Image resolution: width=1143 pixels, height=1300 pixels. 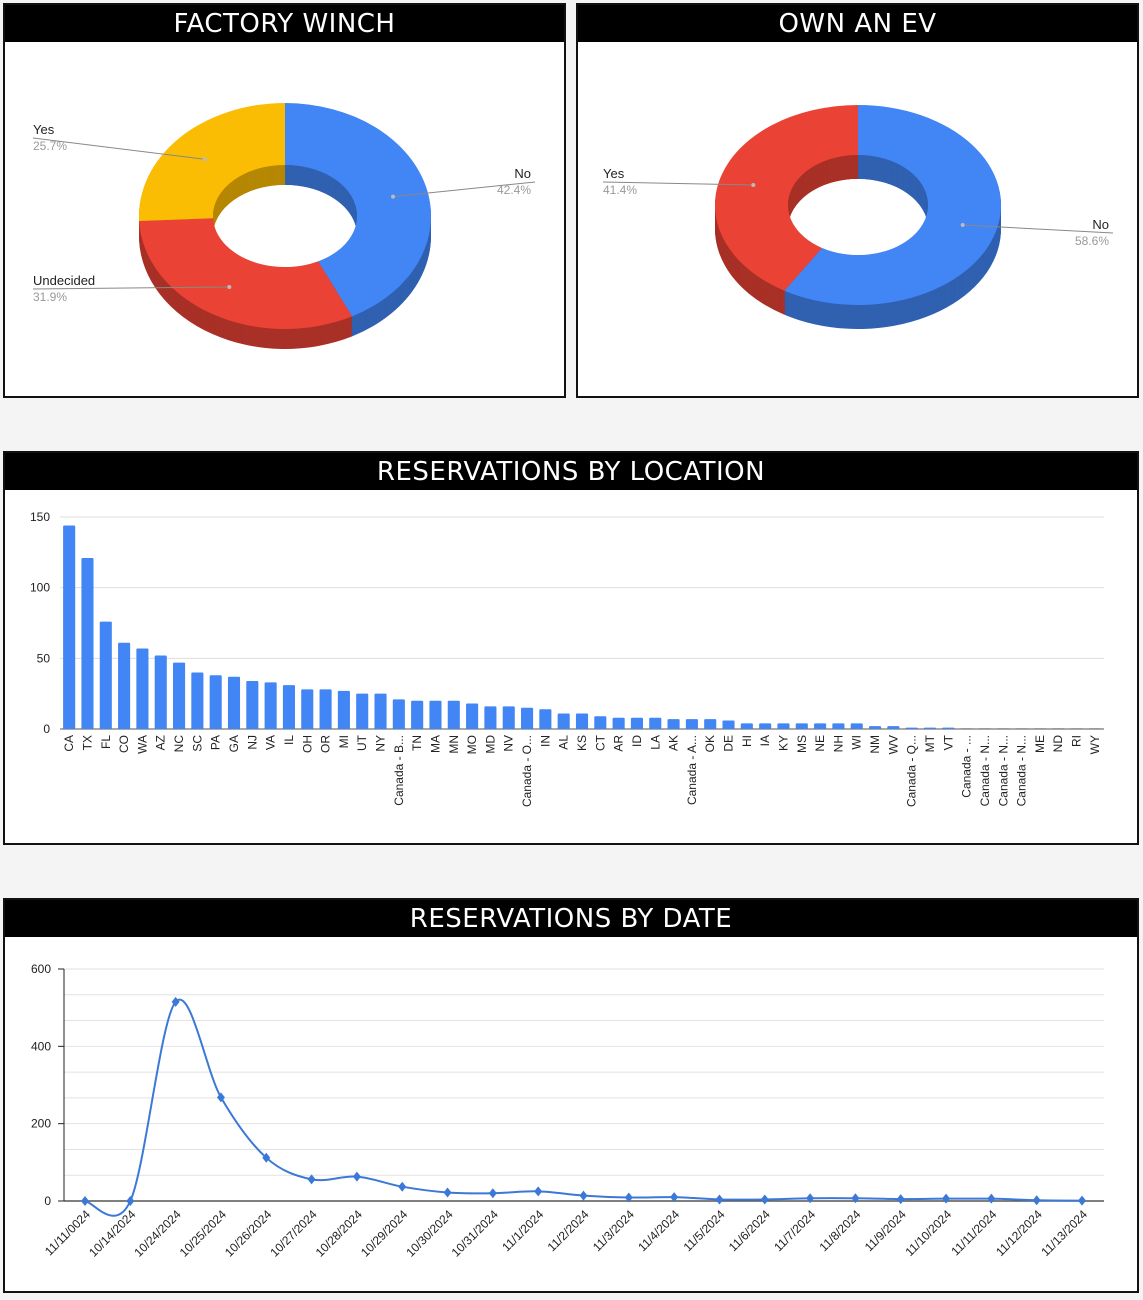 What do you see at coordinates (966, 728) in the screenshot?
I see `bar-canada-` at bounding box center [966, 728].